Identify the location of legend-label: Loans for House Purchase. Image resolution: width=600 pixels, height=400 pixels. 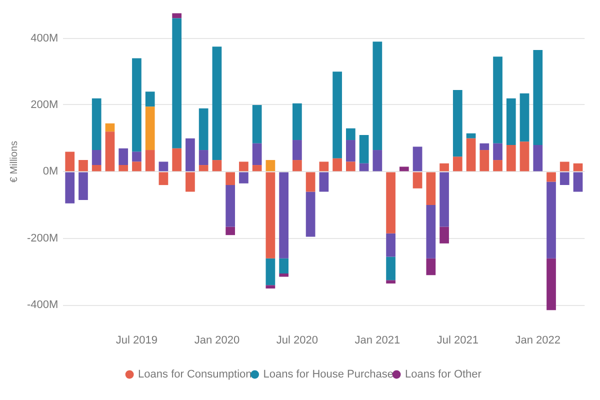
(328, 374).